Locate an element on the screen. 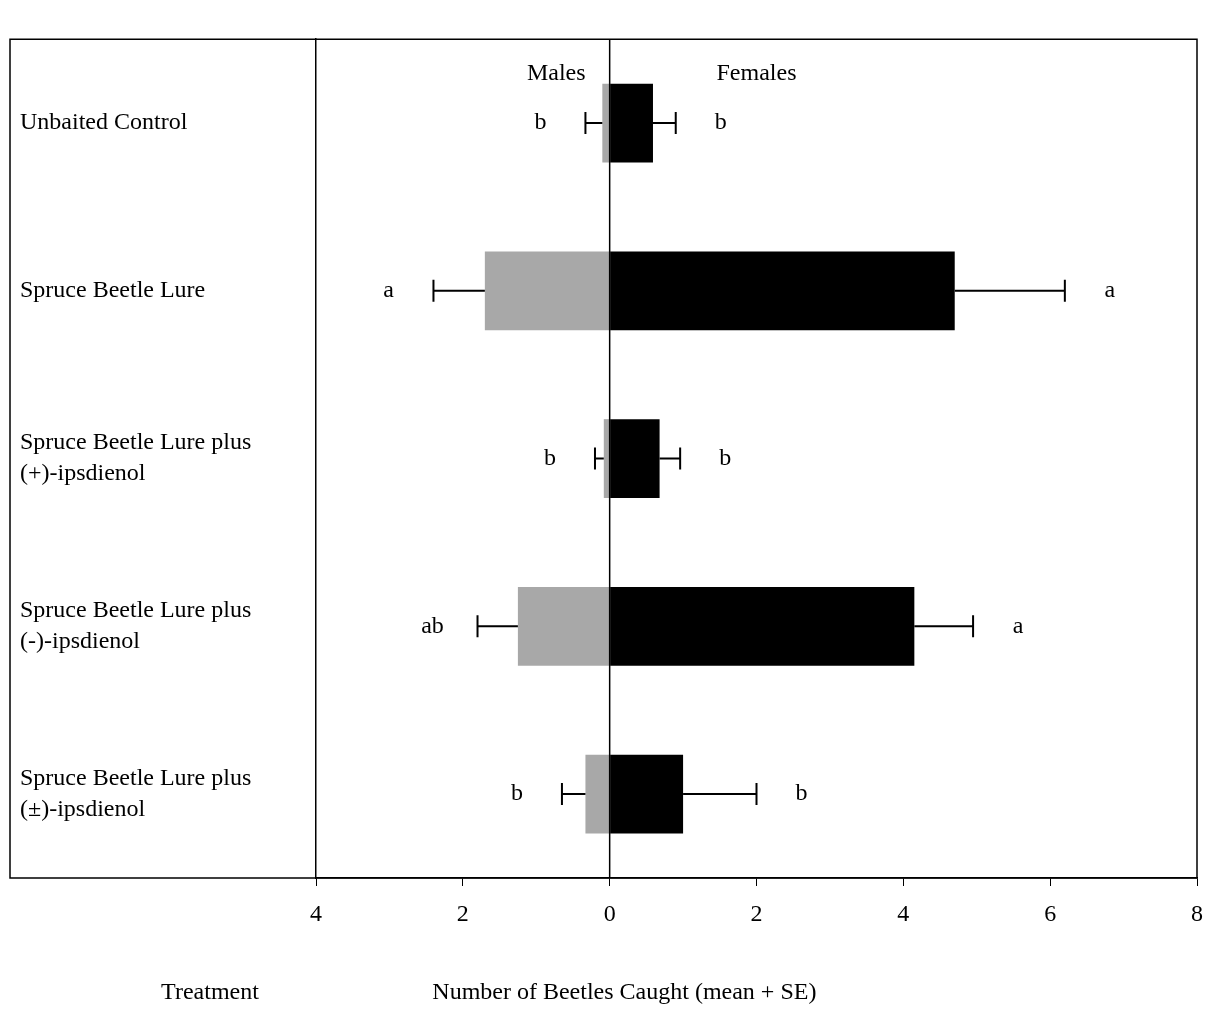 The image size is (1217, 1028). y-tick-label: Spruce Beetle Lure plus (+)-ipsdienol is located at coordinates (136, 457).